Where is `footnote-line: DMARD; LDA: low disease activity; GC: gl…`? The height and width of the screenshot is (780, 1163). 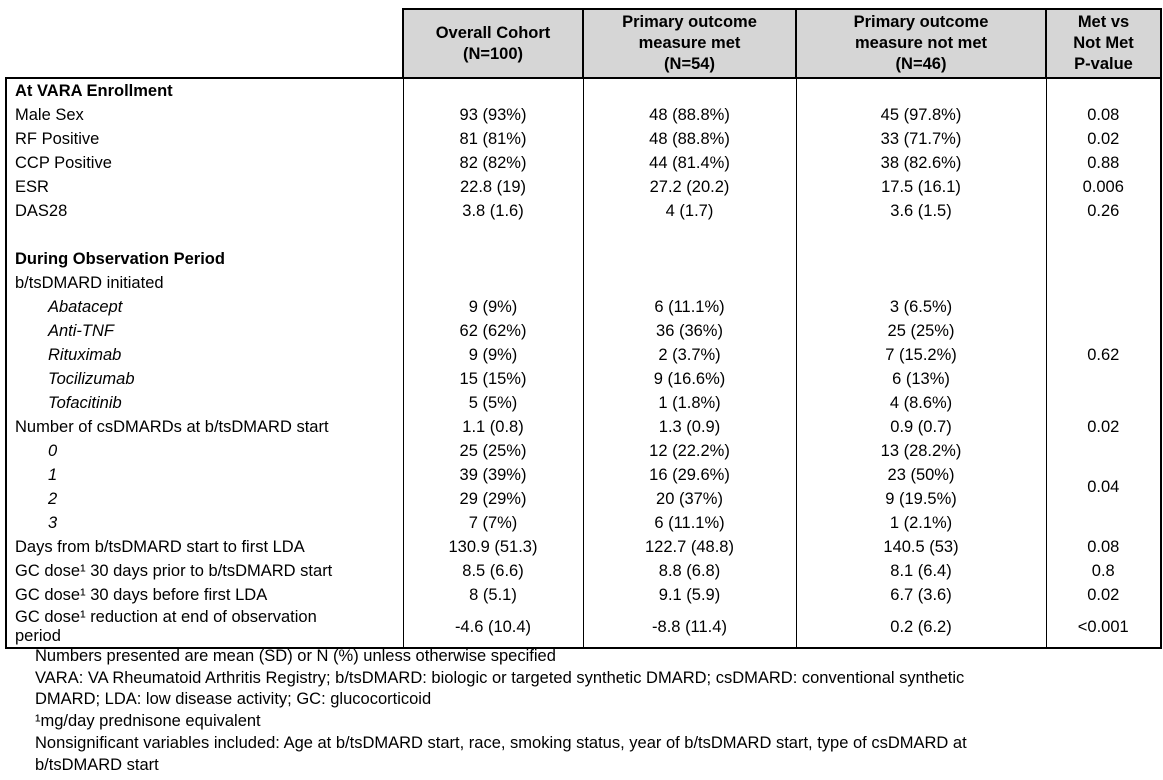 footnote-line: DMARD; LDA: low disease activity; GC: gl… is located at coordinates (233, 699).